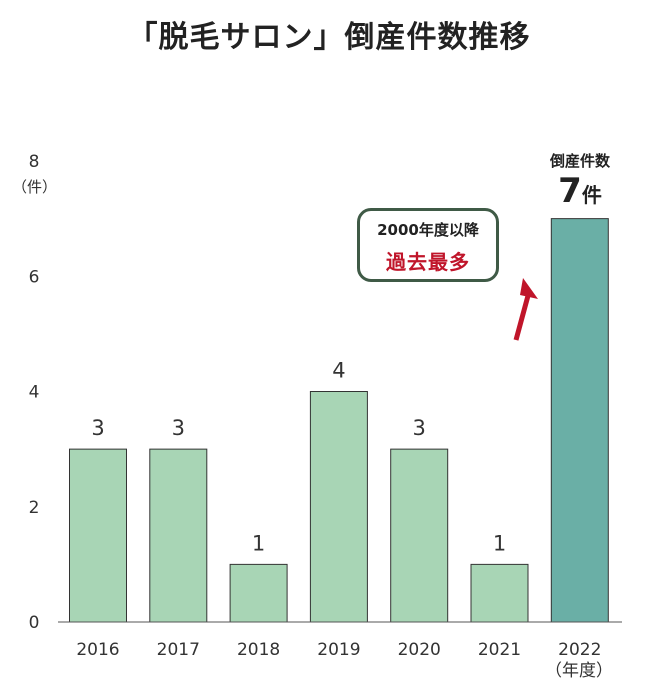 Image resolution: width=658 pixels, height=698 pixels. Describe the element at coordinates (428, 245) in the screenshot. I see `callout-box: 2000年度以降 過去最多` at that location.